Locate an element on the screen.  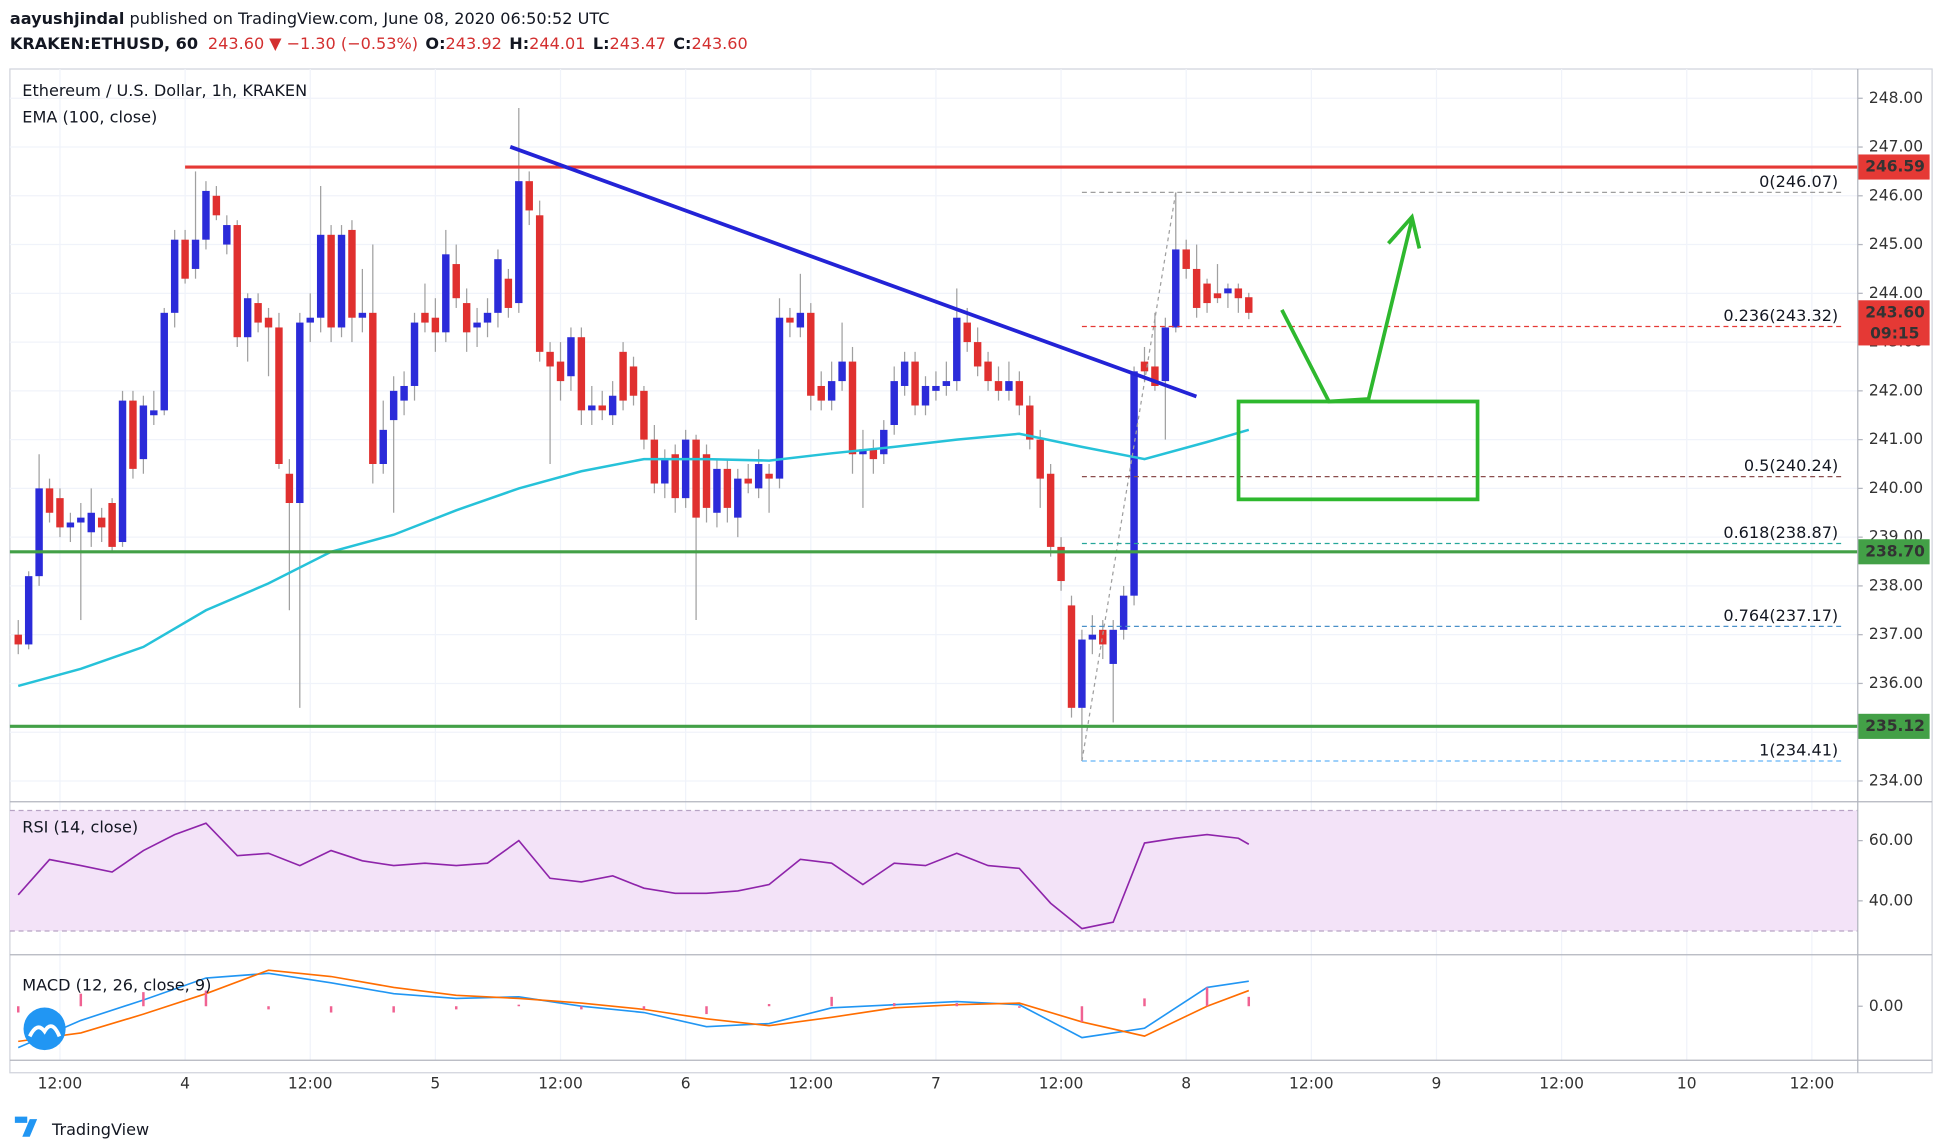
countdown-label: 09:15 is located at coordinates (1894, 334).